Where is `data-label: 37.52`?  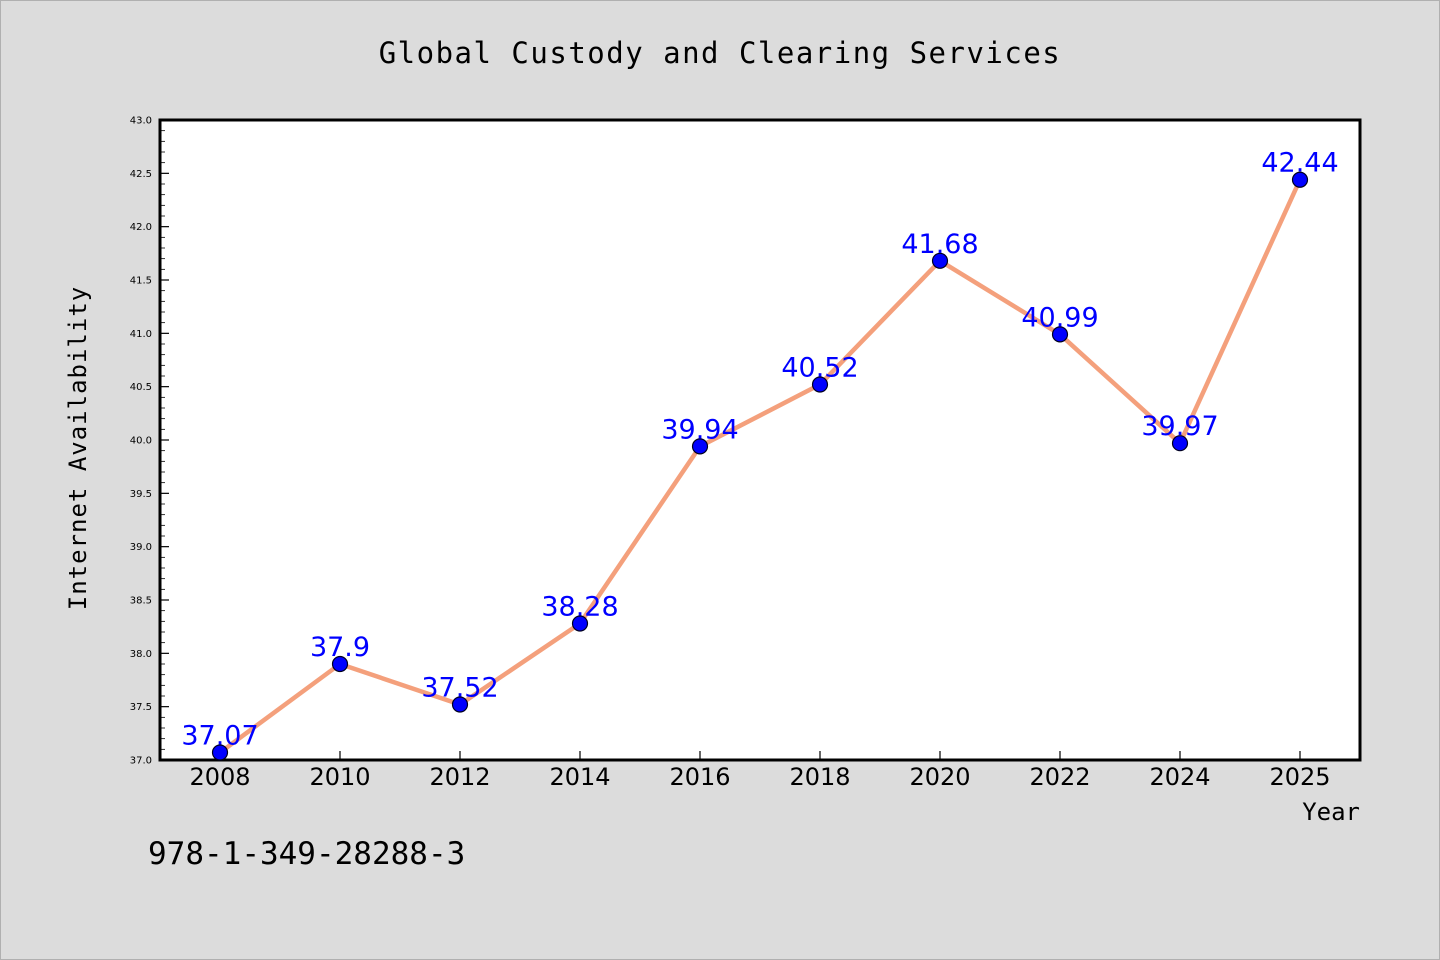
data-label: 37.52 is located at coordinates (459, 688).